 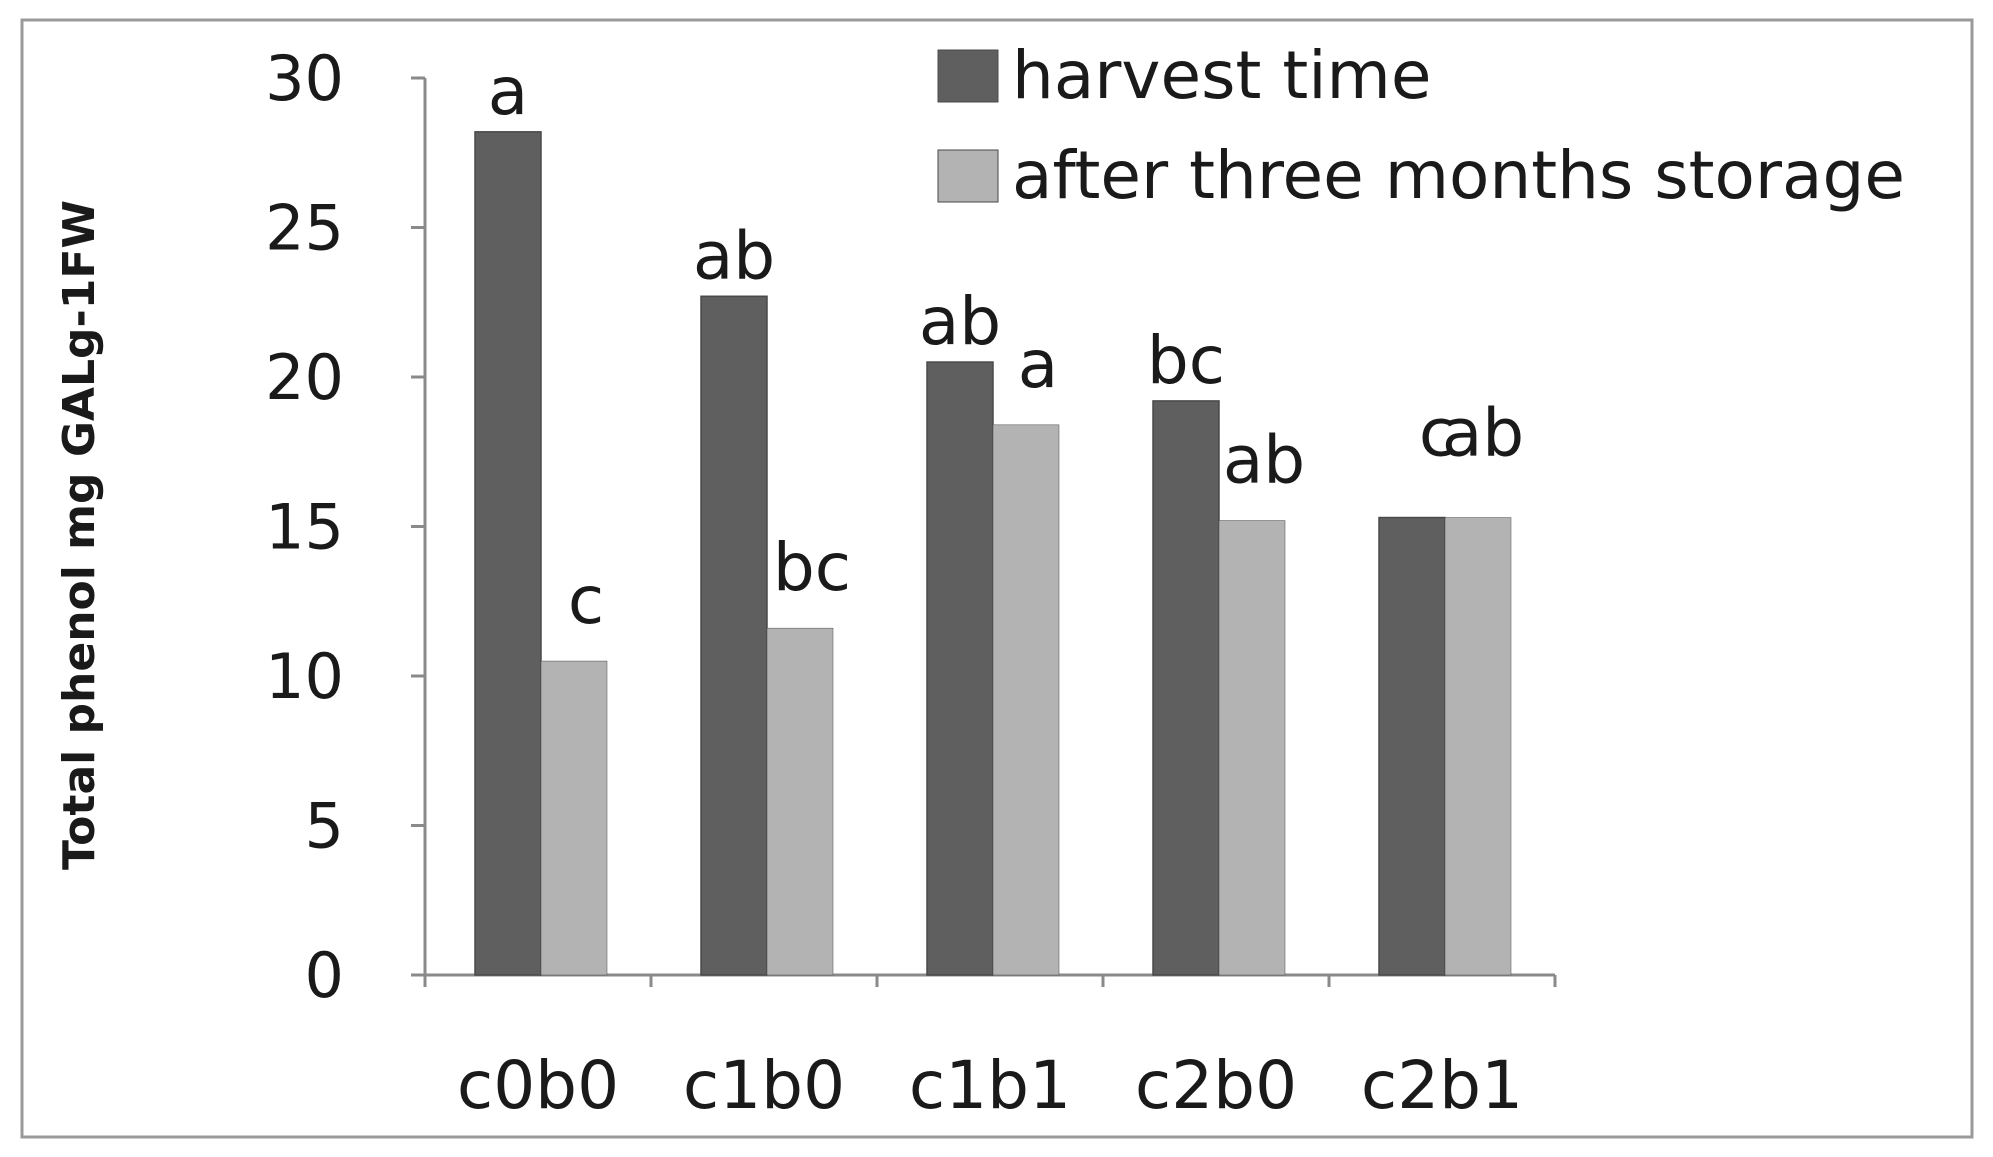 What do you see at coordinates (79, 535) in the screenshot?
I see `y-axis-title: Total phenol mg GALg-1FW` at bounding box center [79, 535].